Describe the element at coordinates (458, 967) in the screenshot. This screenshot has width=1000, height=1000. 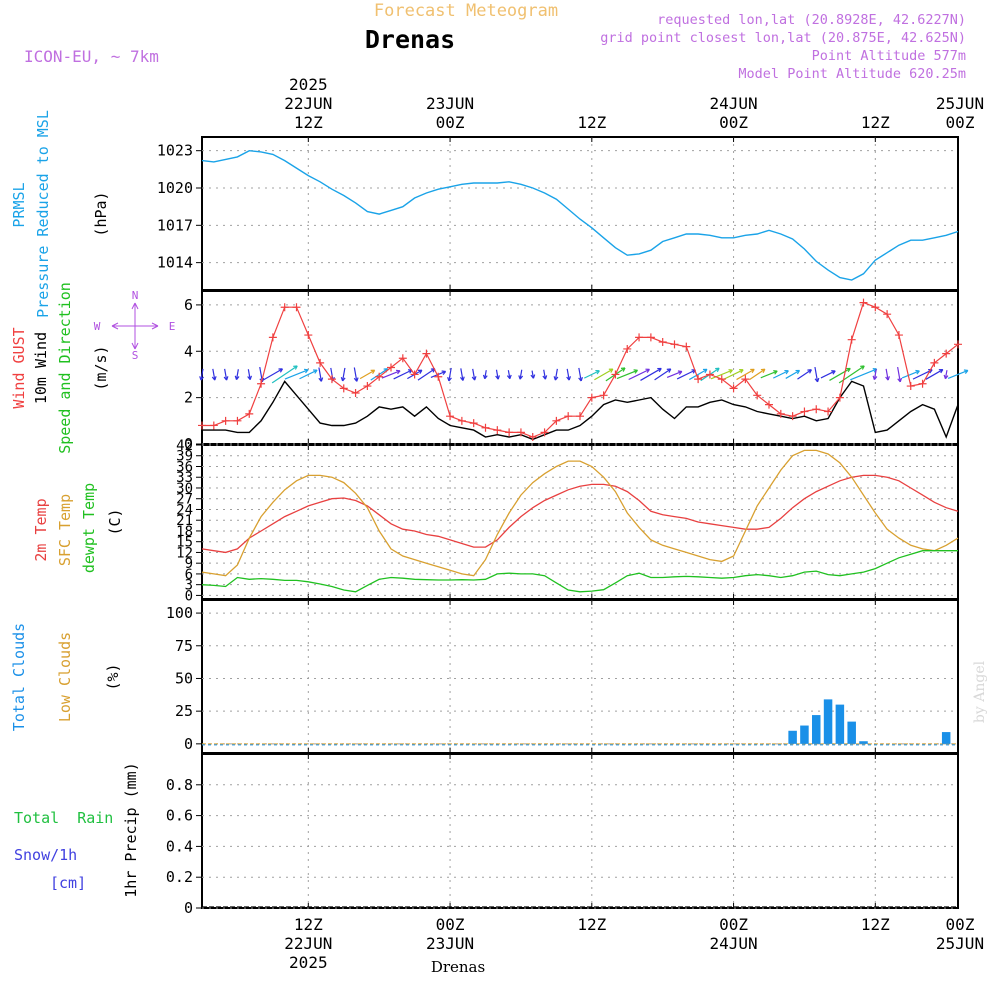
I see `footer-location: Drenas` at that location.